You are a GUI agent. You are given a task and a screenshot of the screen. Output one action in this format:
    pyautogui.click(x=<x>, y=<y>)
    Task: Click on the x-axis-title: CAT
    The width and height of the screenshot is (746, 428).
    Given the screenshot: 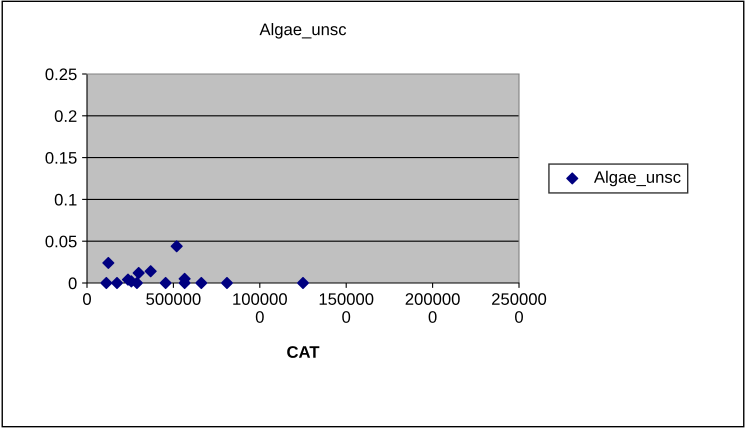 What is the action you would take?
    pyautogui.click(x=303, y=352)
    